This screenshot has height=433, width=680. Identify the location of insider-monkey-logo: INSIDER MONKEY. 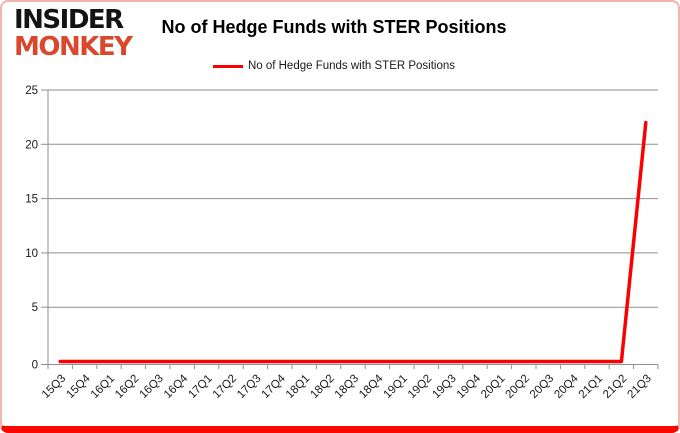
(73, 33).